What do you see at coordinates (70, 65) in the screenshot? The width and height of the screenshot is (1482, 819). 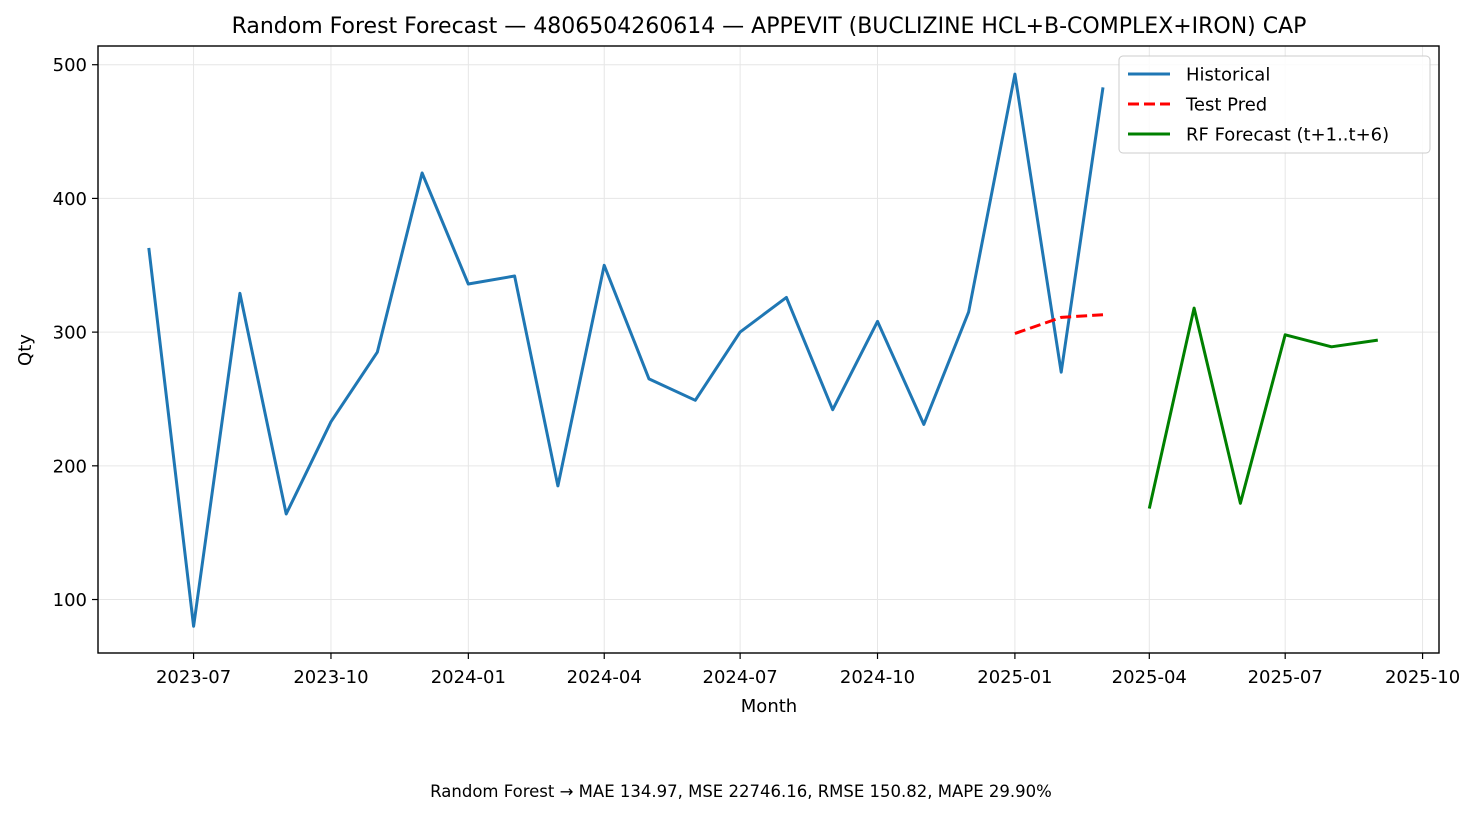 I see `y-tick-label: 500` at bounding box center [70, 65].